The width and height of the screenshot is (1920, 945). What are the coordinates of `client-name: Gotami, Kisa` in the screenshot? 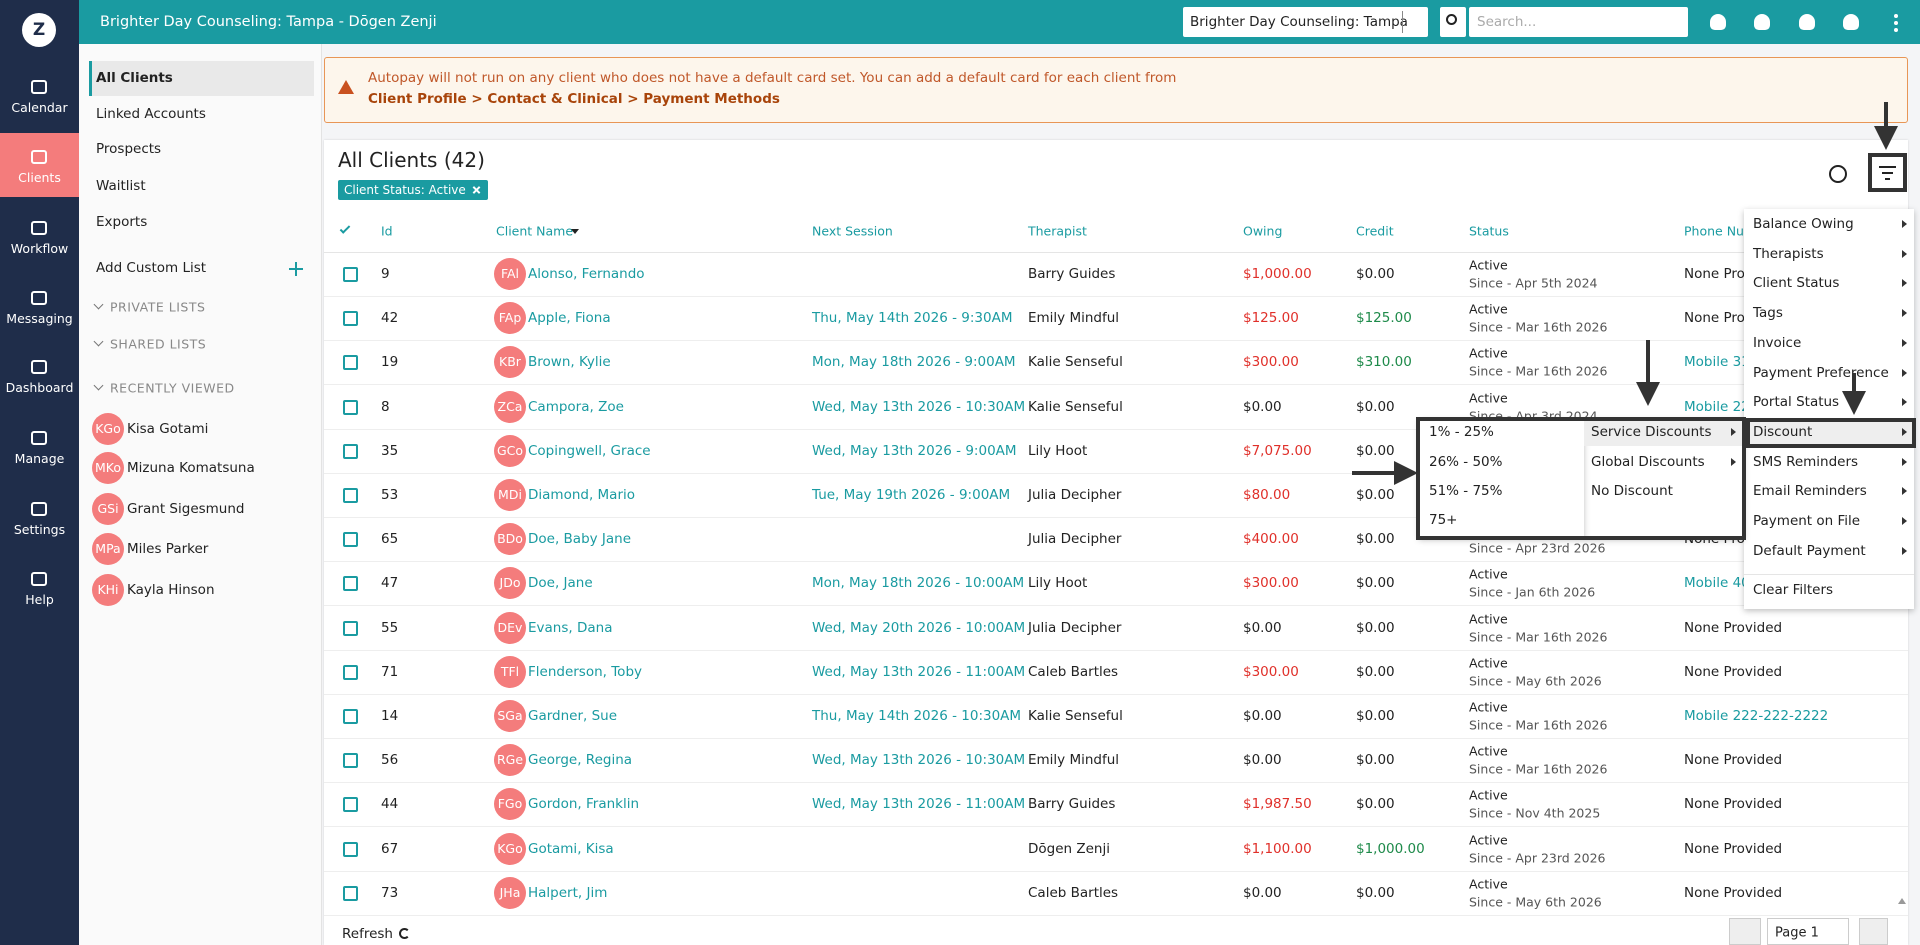 It's located at (571, 848).